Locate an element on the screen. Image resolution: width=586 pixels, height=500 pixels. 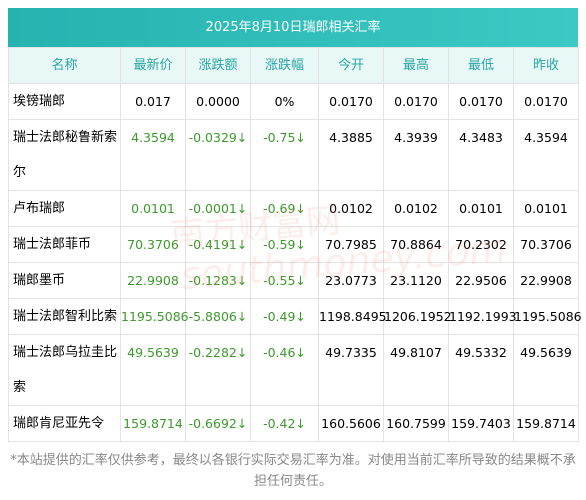
value-cell: -0.55↓ is located at coordinates (284, 280).